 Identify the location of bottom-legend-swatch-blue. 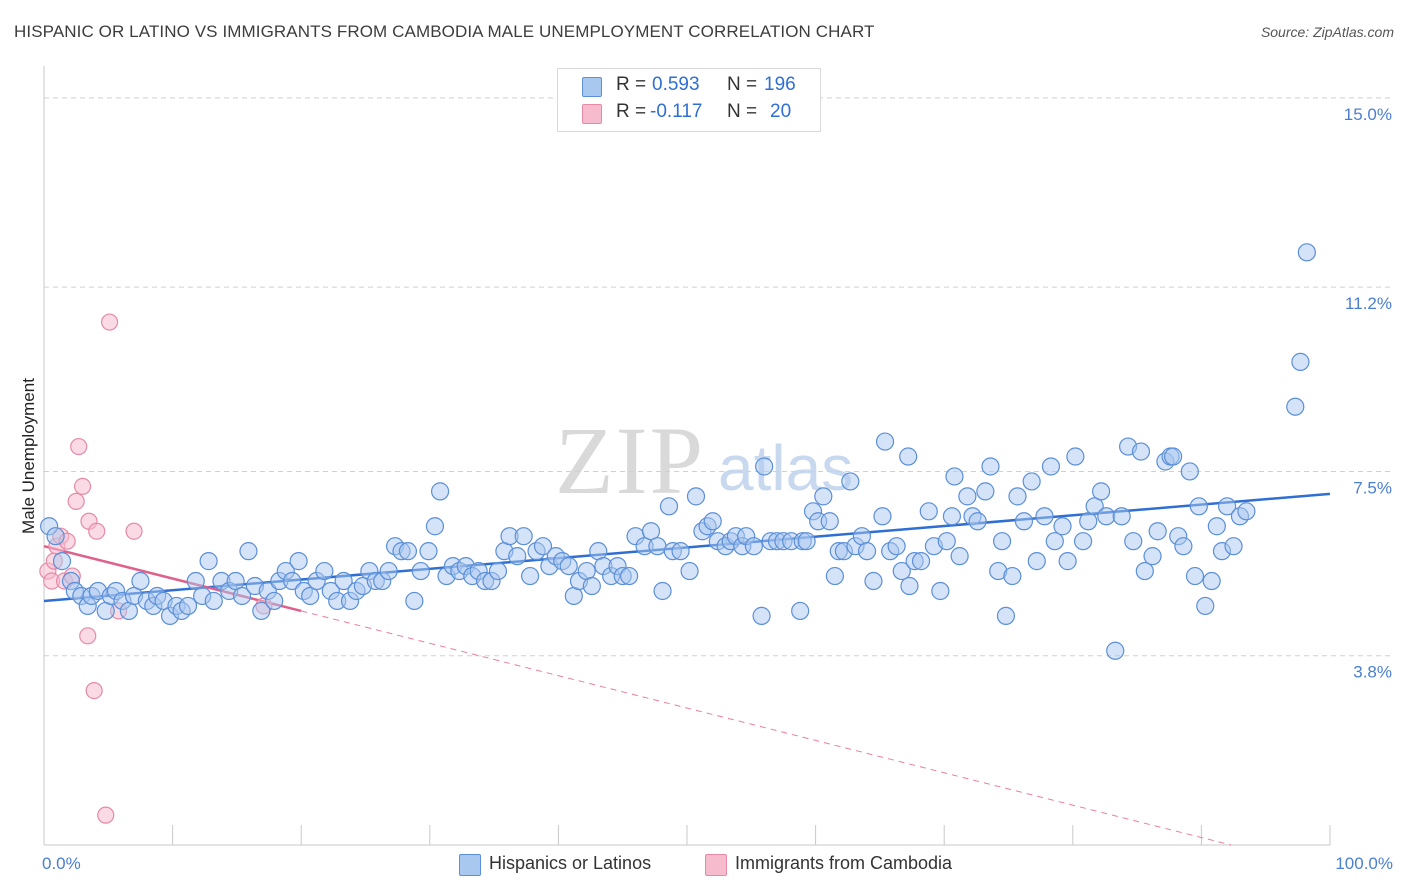
(470, 865).